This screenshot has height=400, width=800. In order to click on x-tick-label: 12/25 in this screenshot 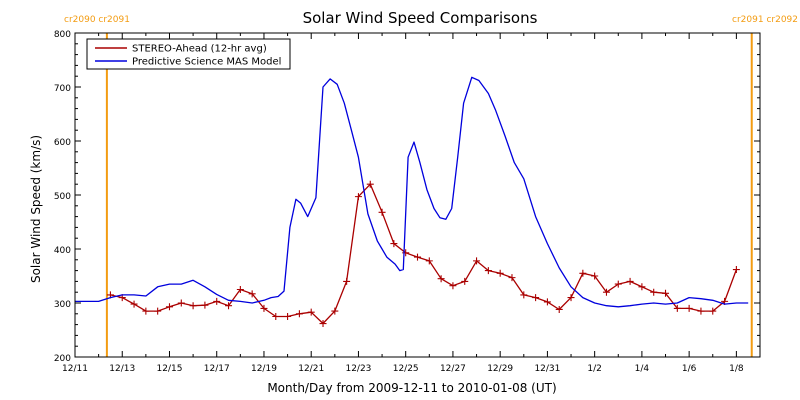, I will do `click(406, 369)`.